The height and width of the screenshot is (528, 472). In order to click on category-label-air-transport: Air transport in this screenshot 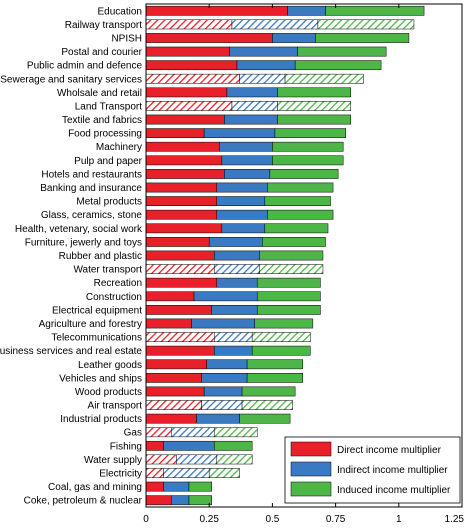, I will do `click(115, 406)`.